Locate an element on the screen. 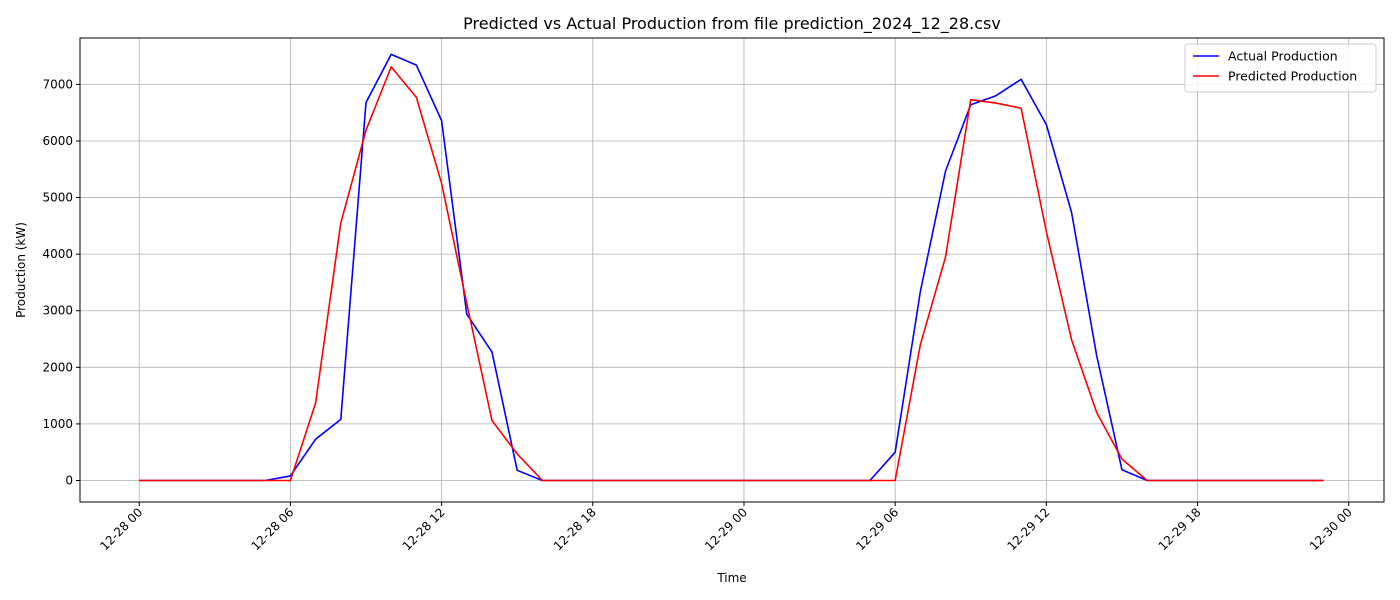 The image size is (1400, 600). x-tick-label: 12-28 18 is located at coordinates (575, 529).